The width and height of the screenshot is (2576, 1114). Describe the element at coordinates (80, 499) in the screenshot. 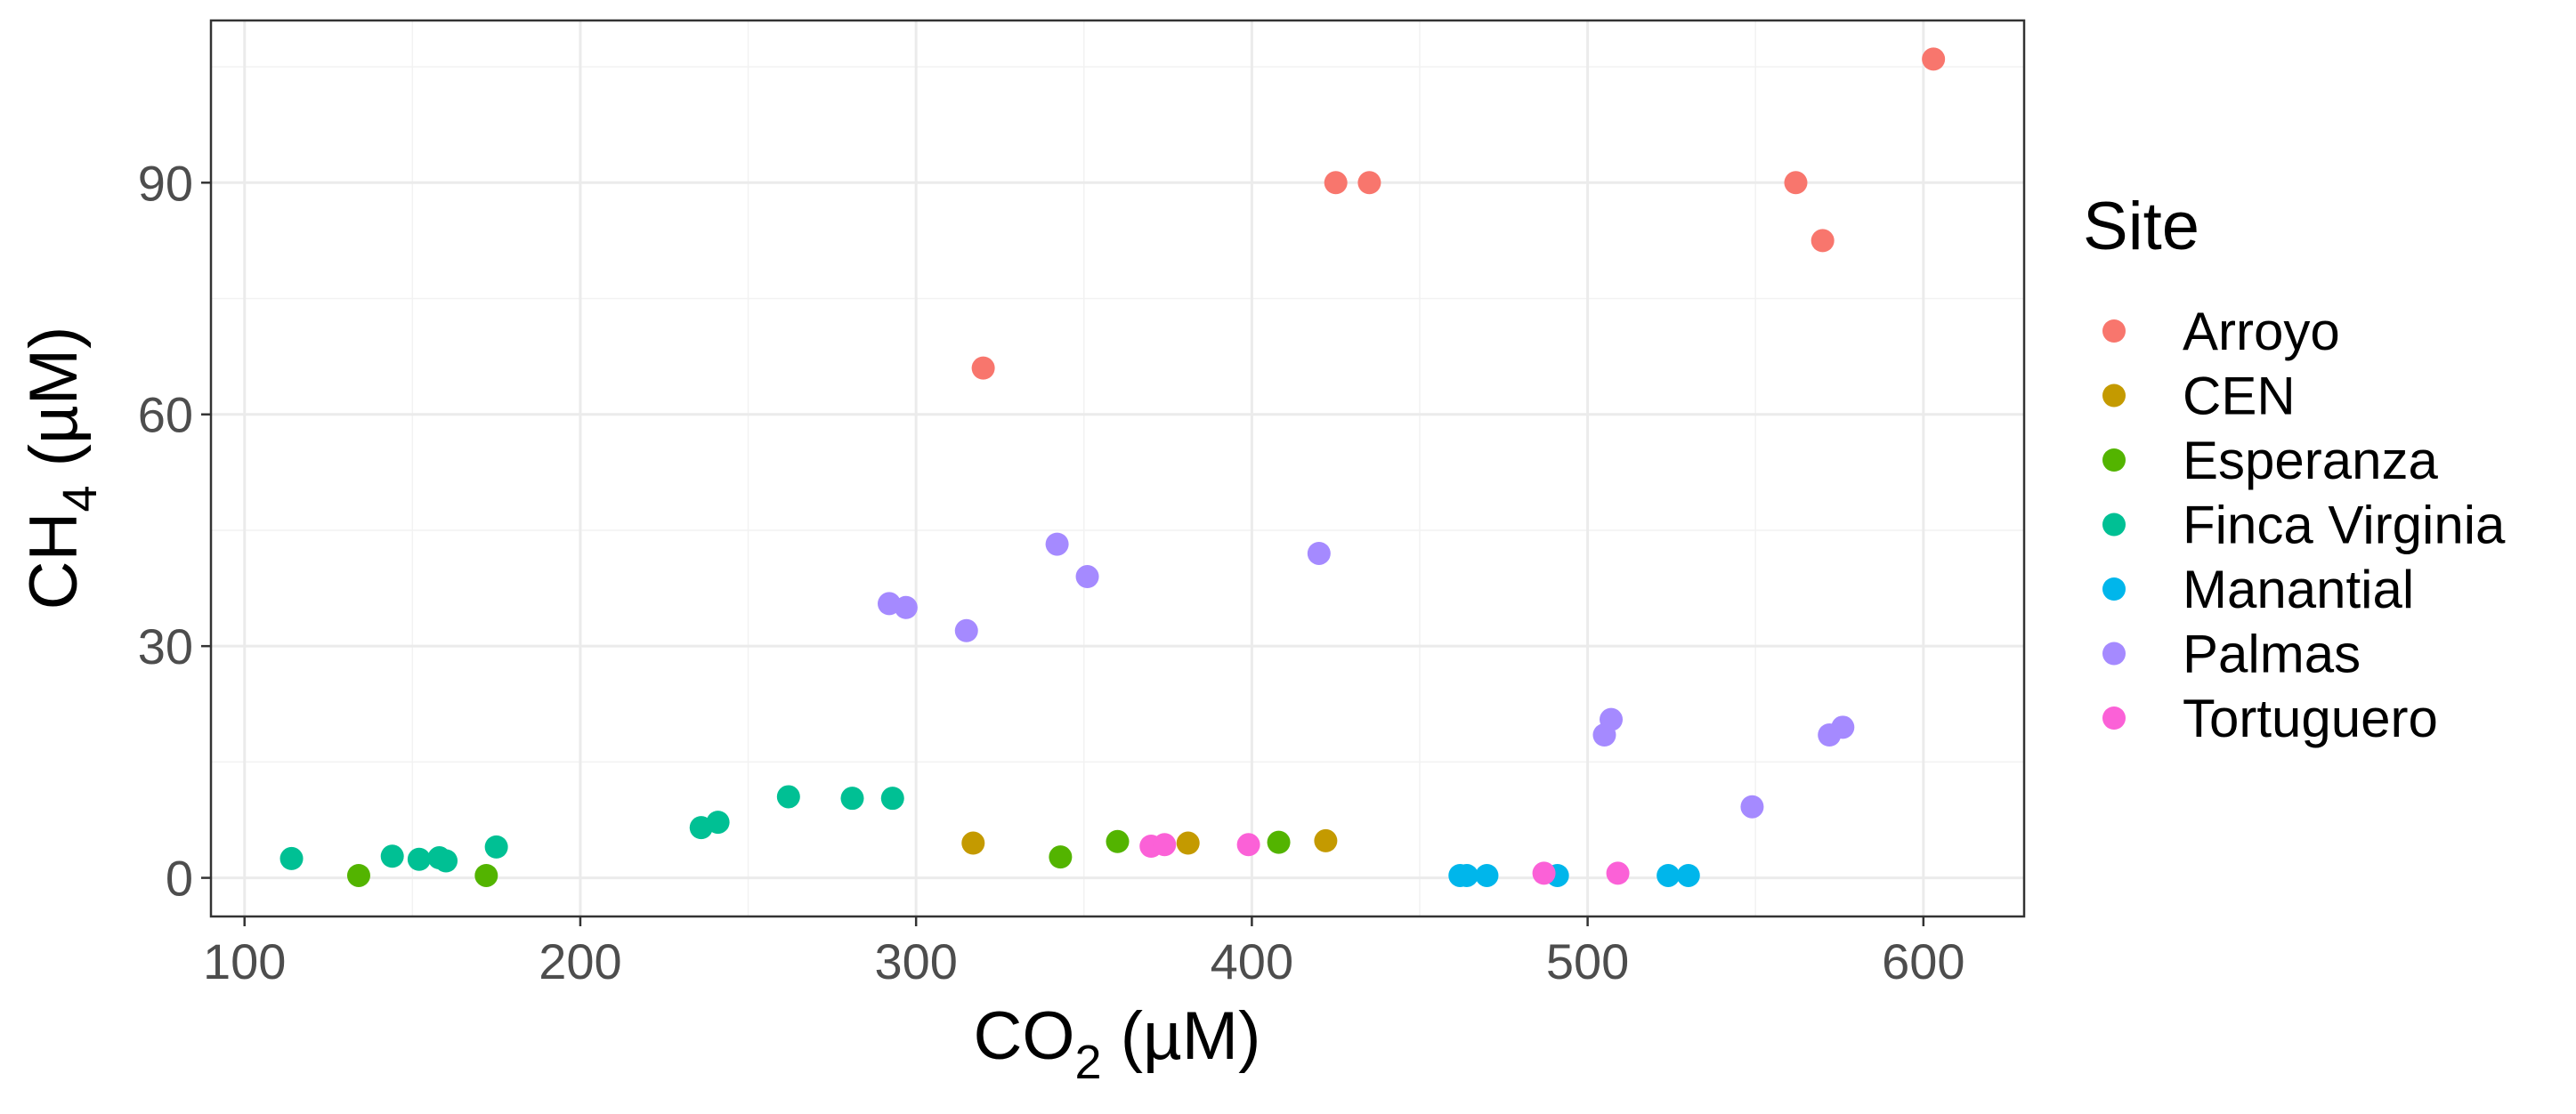

I see `y-axis-title-subscript: 4` at that location.